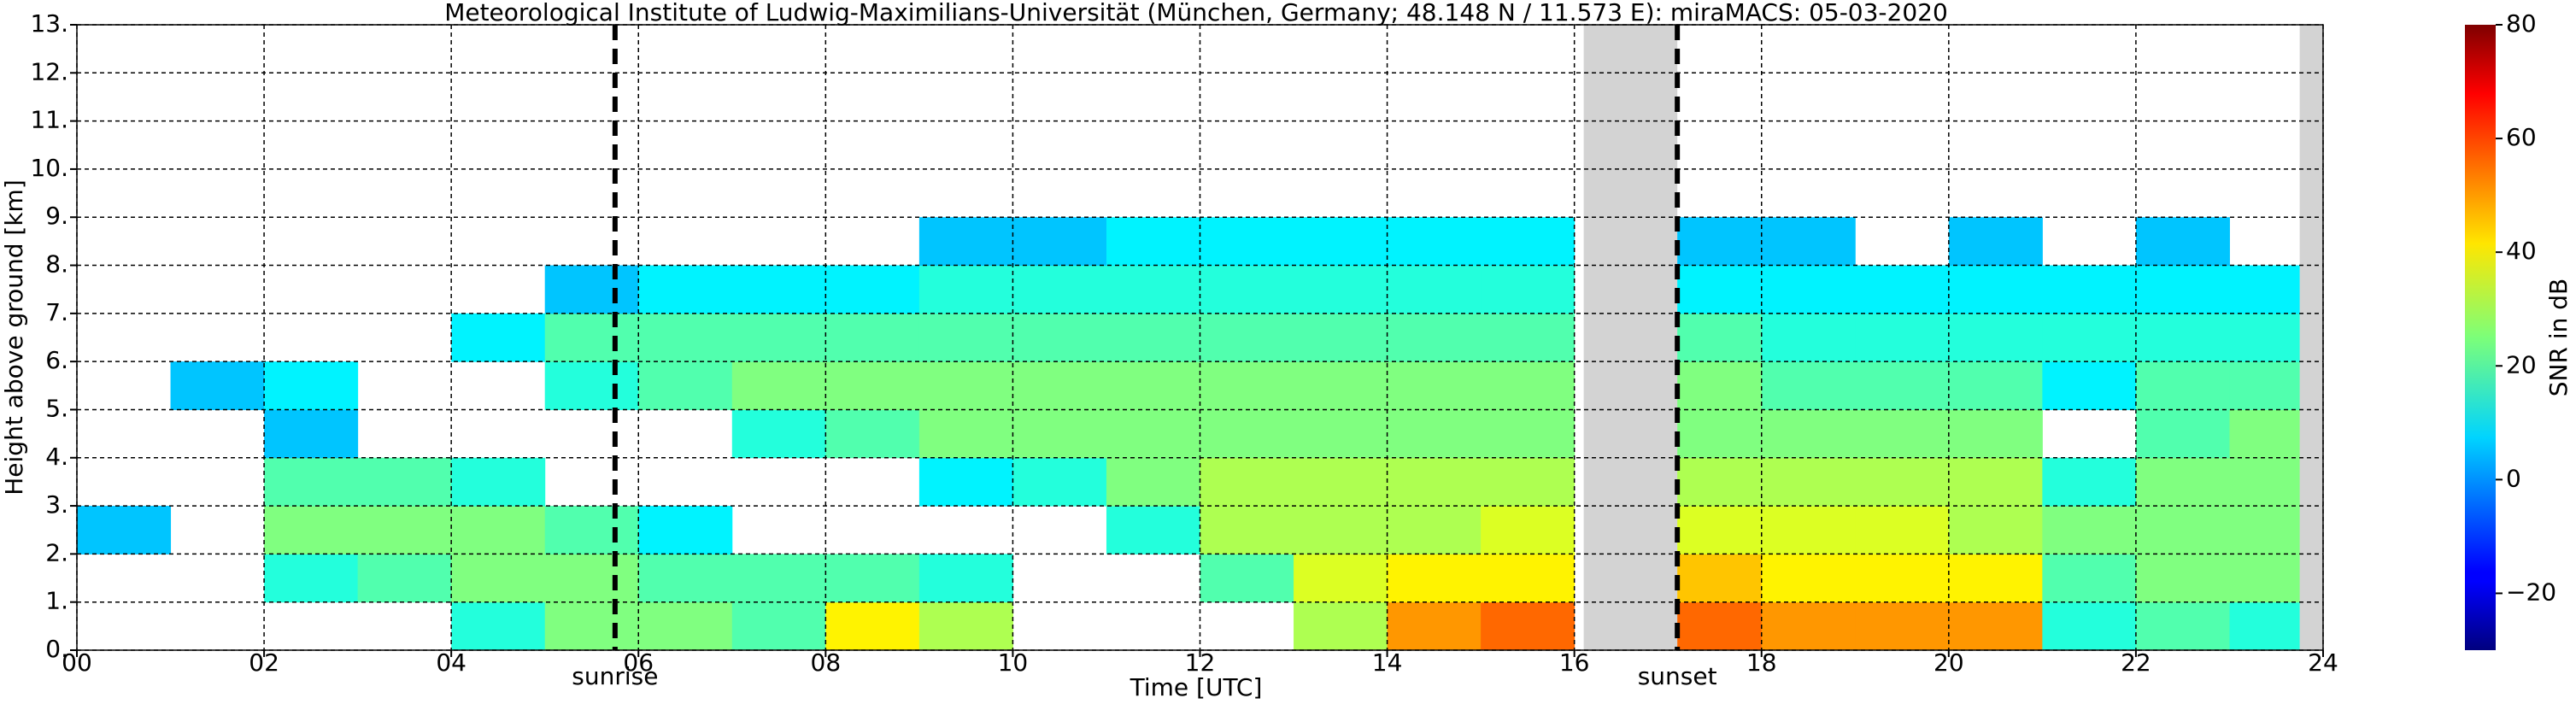  Describe the element at coordinates (2513, 478) in the screenshot. I see `colorbar-tick-label: 0` at that location.